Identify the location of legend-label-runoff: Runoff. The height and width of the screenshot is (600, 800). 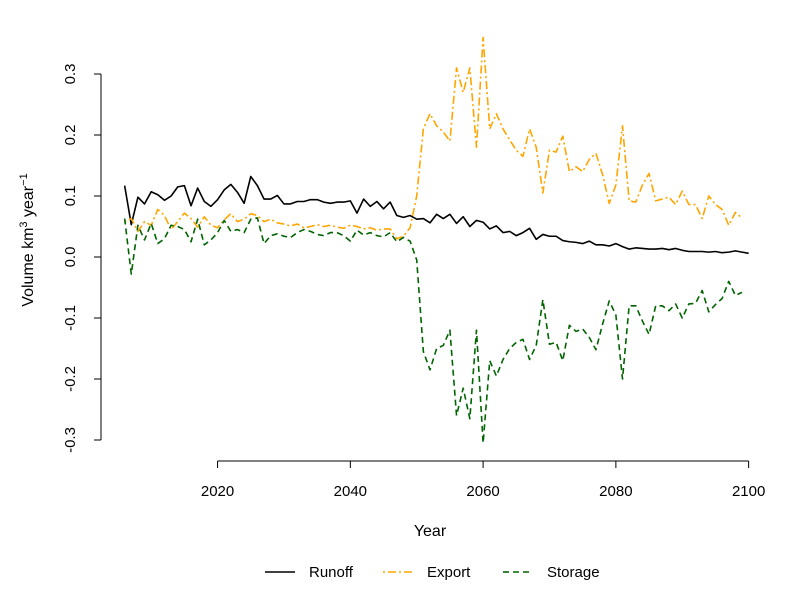
(331, 572).